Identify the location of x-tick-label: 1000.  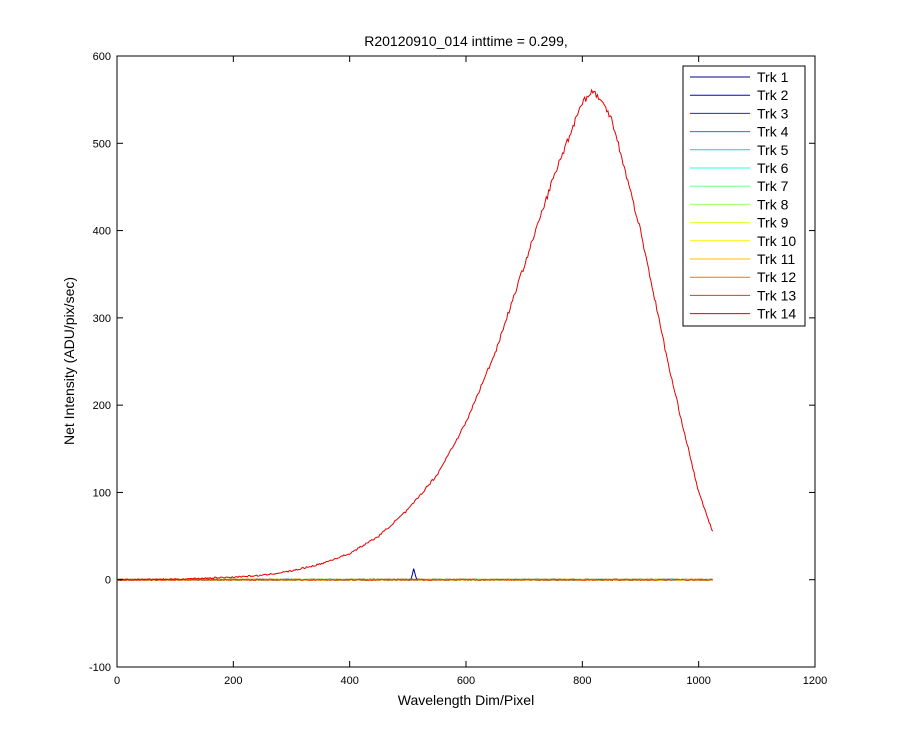
(698, 681).